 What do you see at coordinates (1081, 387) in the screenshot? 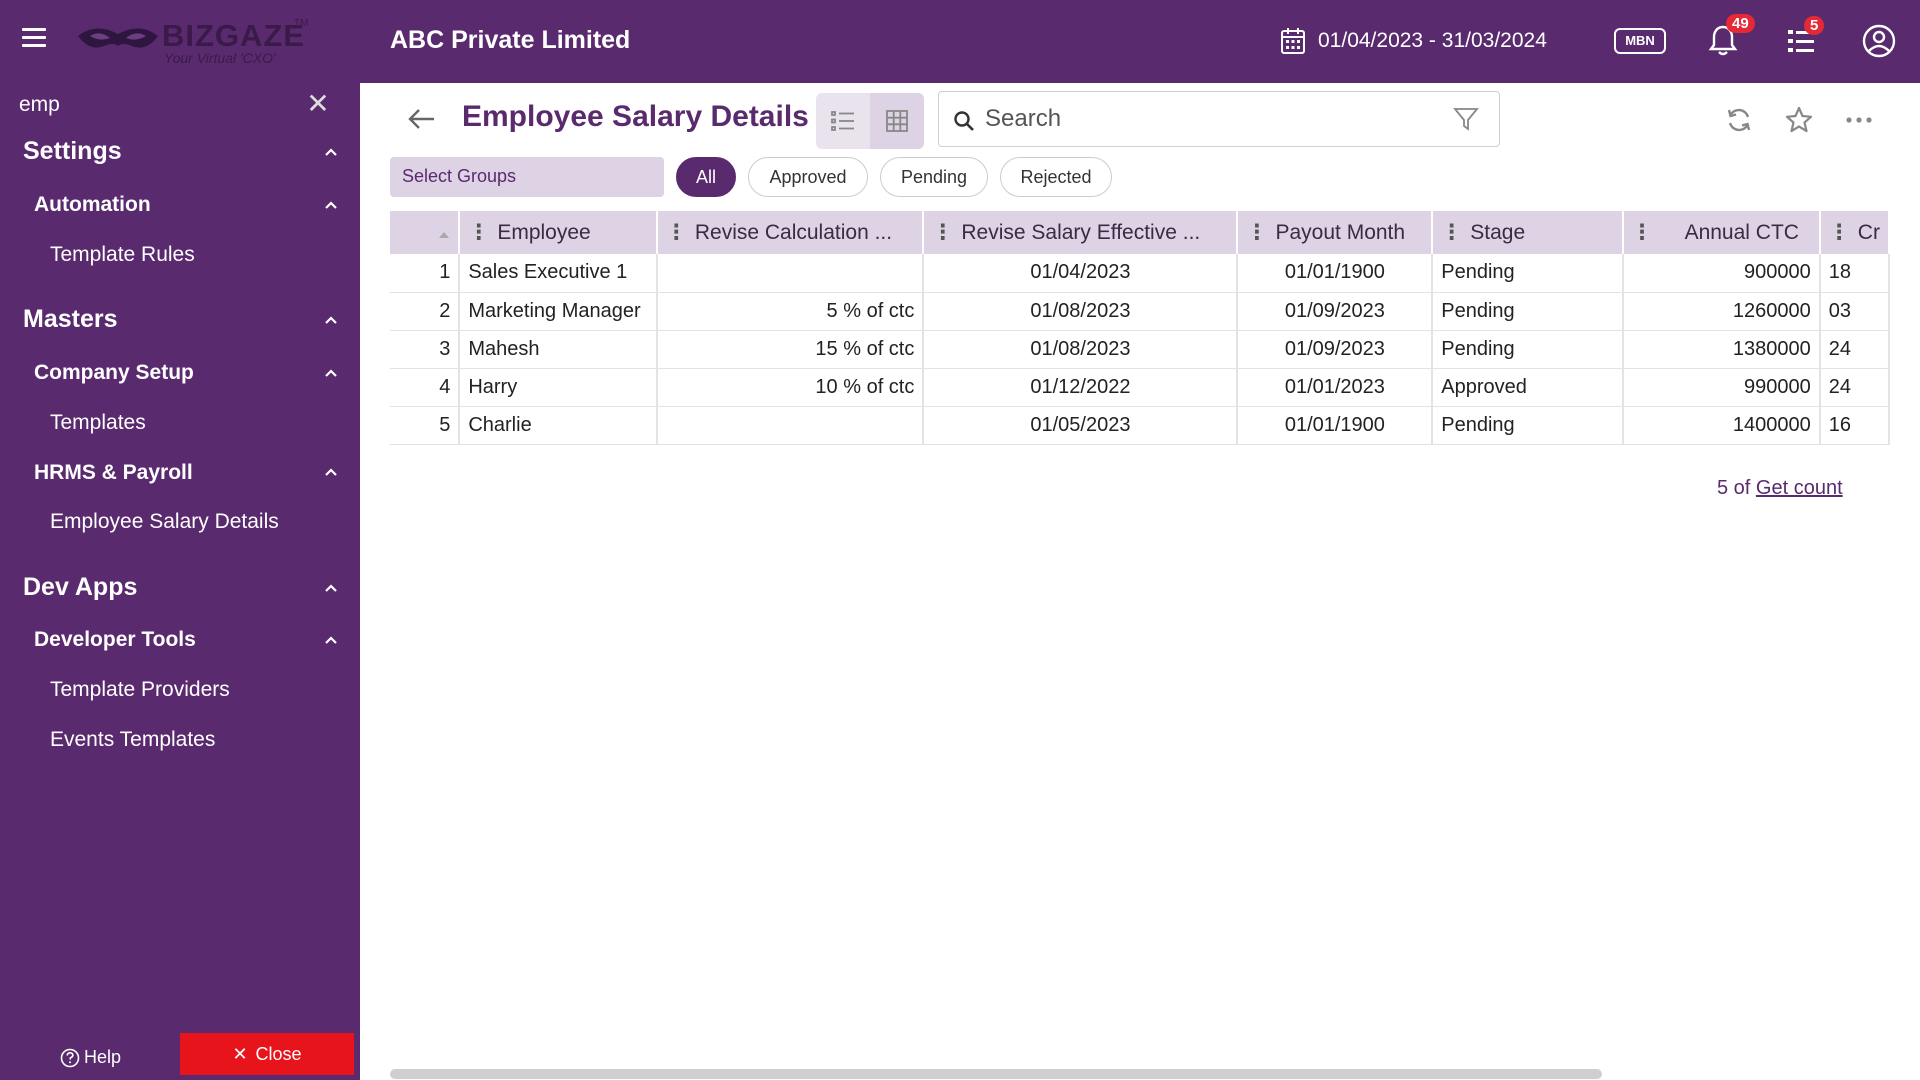
I see `effective-date-cell: 01/12/2022` at bounding box center [1081, 387].